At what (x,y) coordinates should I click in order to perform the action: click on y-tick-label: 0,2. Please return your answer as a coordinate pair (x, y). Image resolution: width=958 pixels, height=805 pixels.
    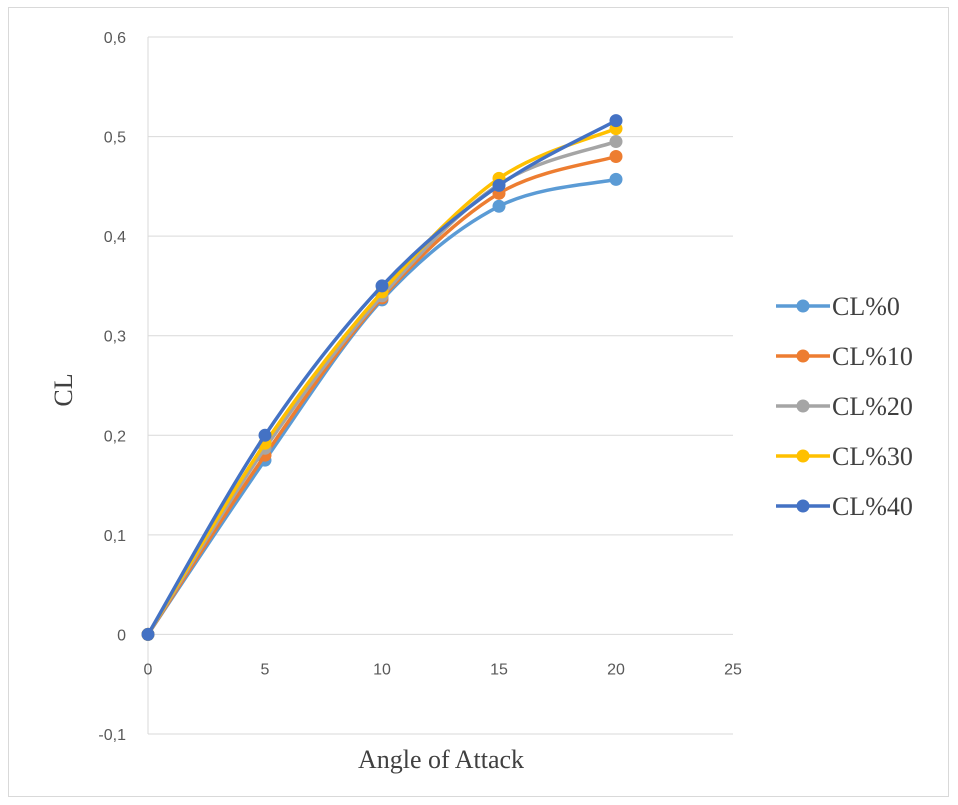
    Looking at the image, I should click on (115, 436).